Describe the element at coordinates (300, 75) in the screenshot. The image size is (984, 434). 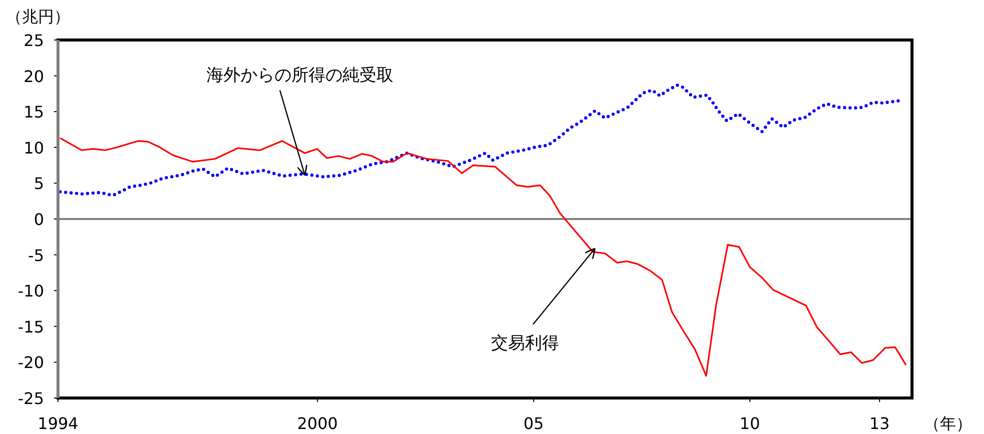
I see `annotation: 海外からの所得の純受取` at that location.